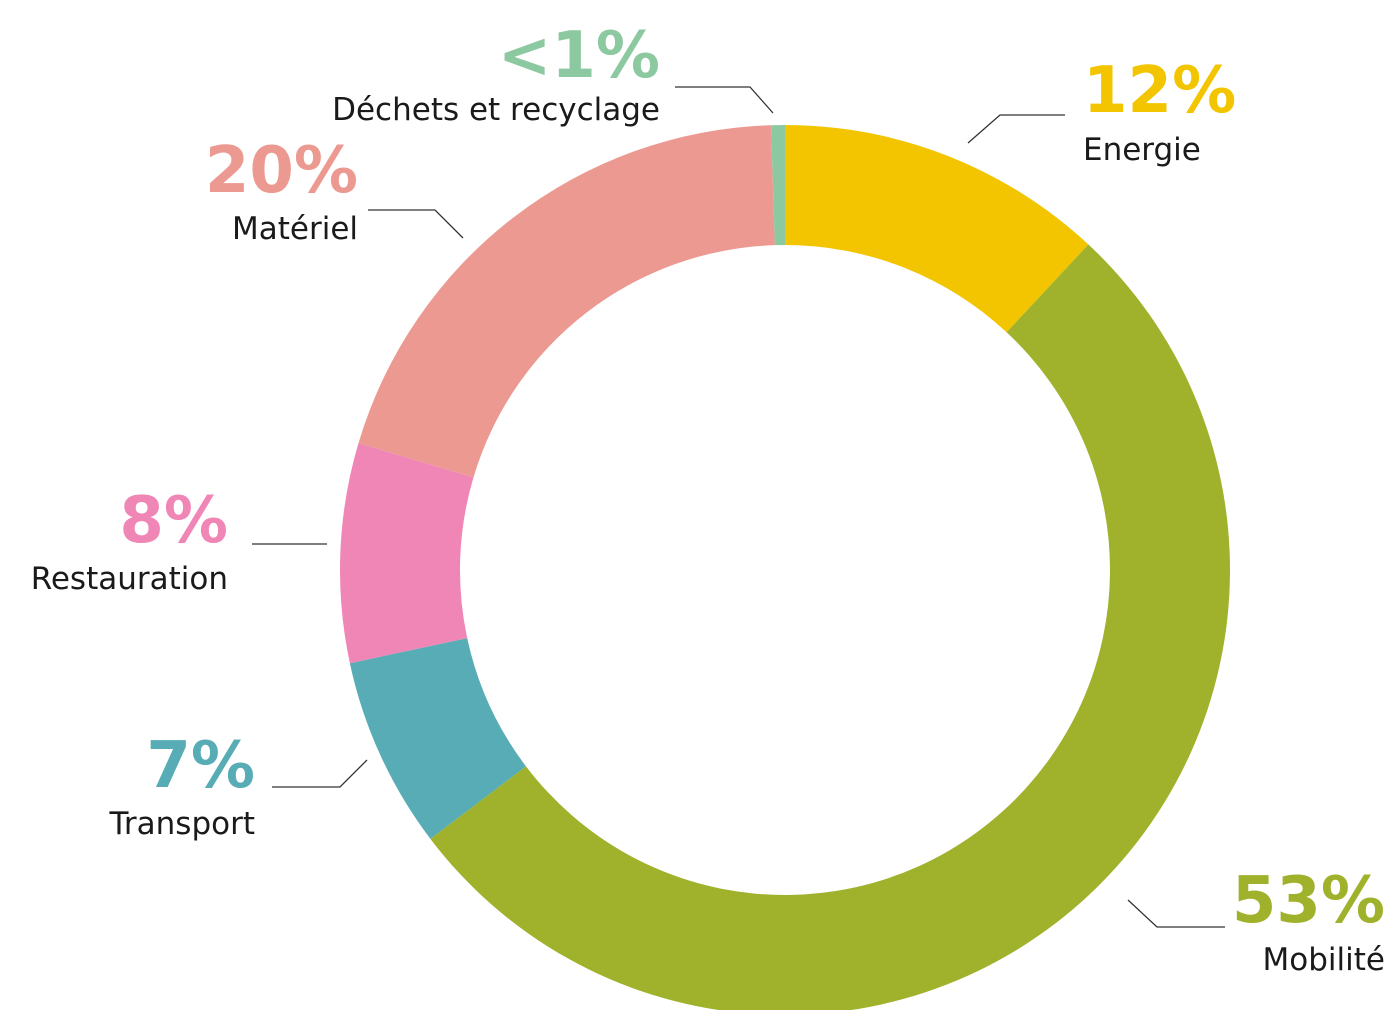  I want to click on value-label: 20%, so click(281, 171).